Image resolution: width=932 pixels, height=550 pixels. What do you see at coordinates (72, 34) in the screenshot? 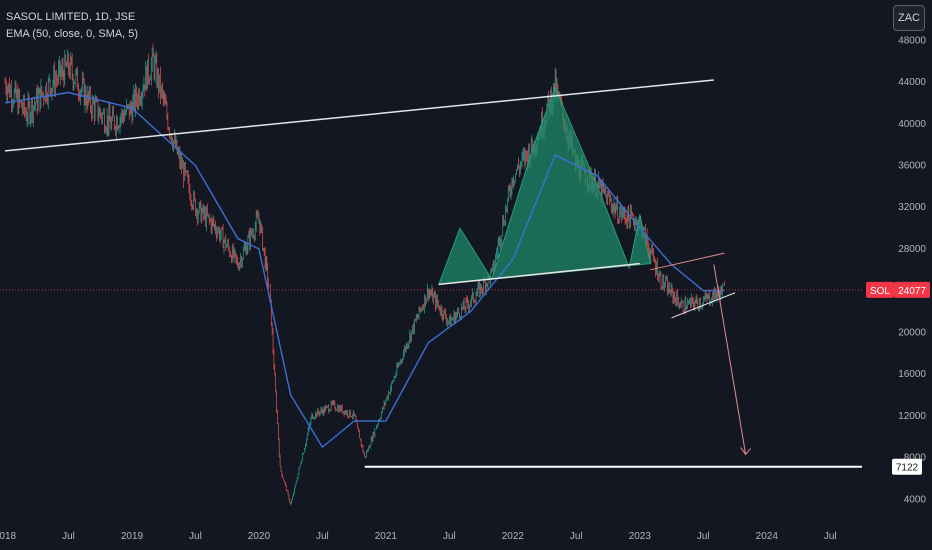
I see `indicator-label: EMA (50, close, 0, SMA, 5)` at bounding box center [72, 34].